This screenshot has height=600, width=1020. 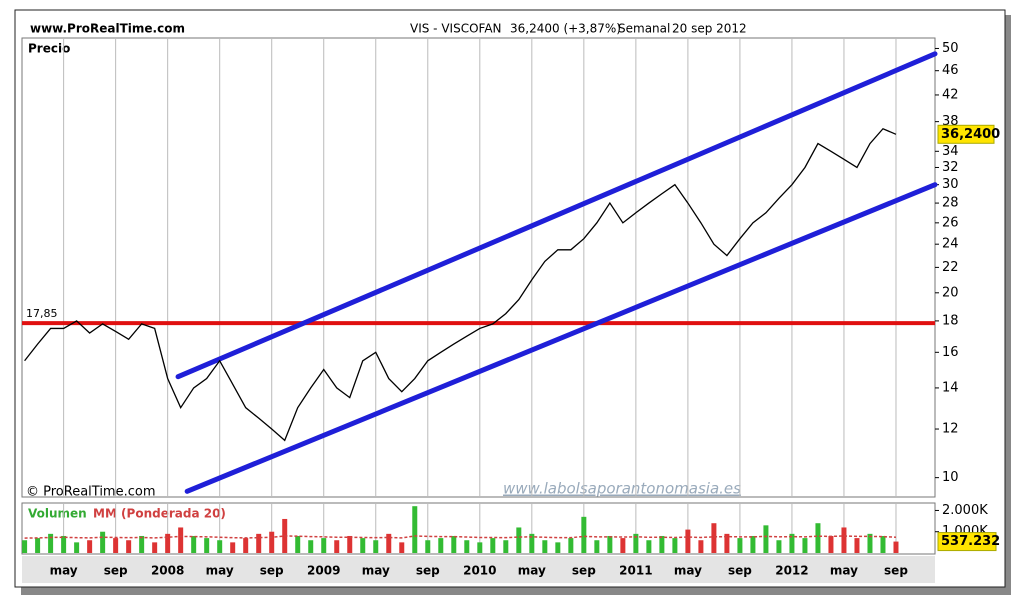 What do you see at coordinates (970, 134) in the screenshot?
I see `last-value-label: 36,2400` at bounding box center [970, 134].